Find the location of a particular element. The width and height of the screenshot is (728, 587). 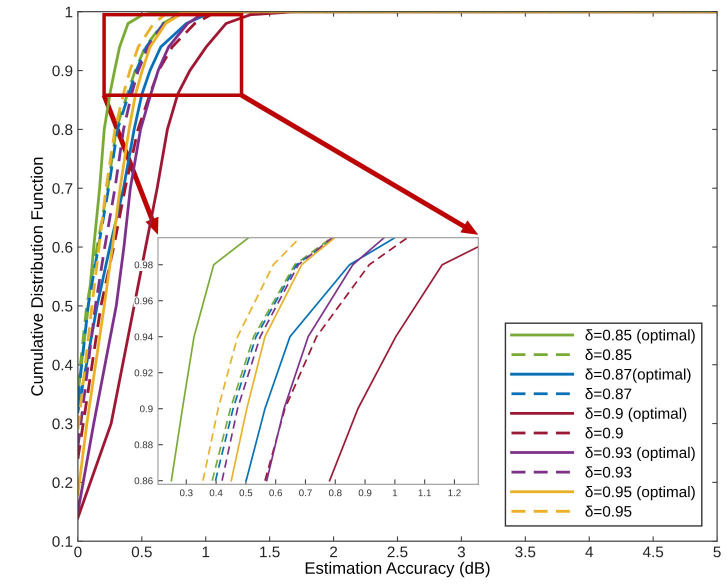

y-tick-label: 0.96 is located at coordinates (143, 300).